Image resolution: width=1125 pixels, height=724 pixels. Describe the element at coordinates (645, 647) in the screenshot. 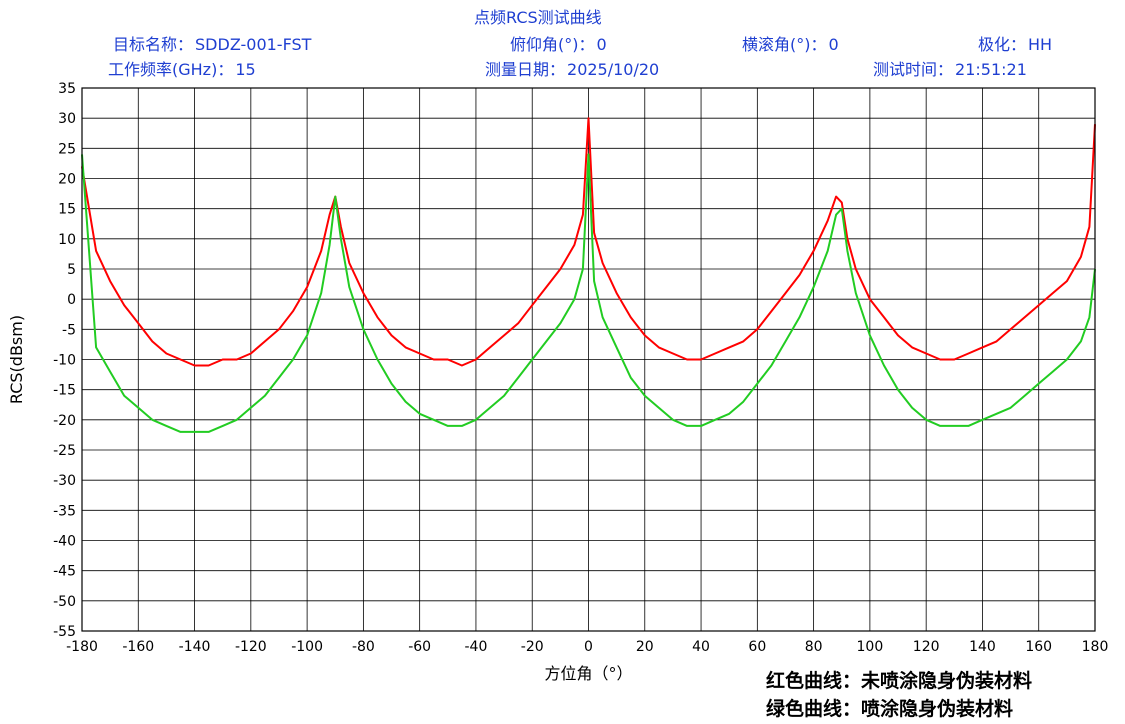

I see `x-tick-label: 20` at that location.